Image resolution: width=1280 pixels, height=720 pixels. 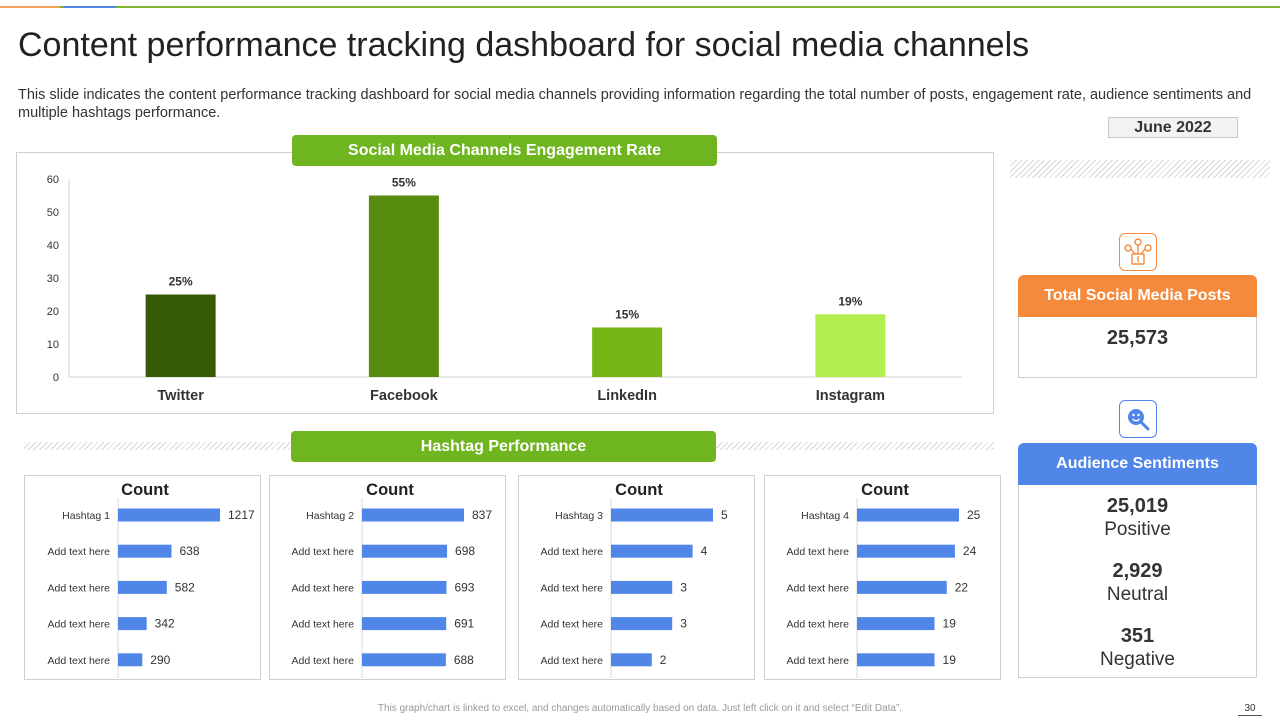 What do you see at coordinates (90, 7) in the screenshot?
I see `top-accent-blue` at bounding box center [90, 7].